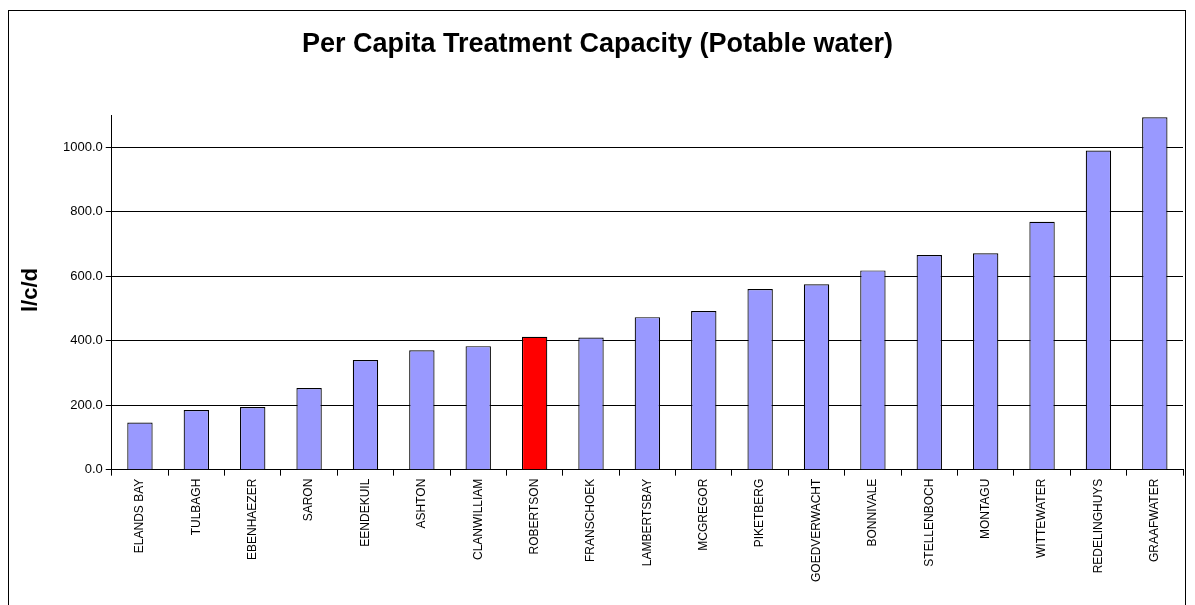 This screenshot has width=1195, height=605. What do you see at coordinates (364, 512) in the screenshot?
I see `x-tick-label: EENDEKUIL` at bounding box center [364, 512].